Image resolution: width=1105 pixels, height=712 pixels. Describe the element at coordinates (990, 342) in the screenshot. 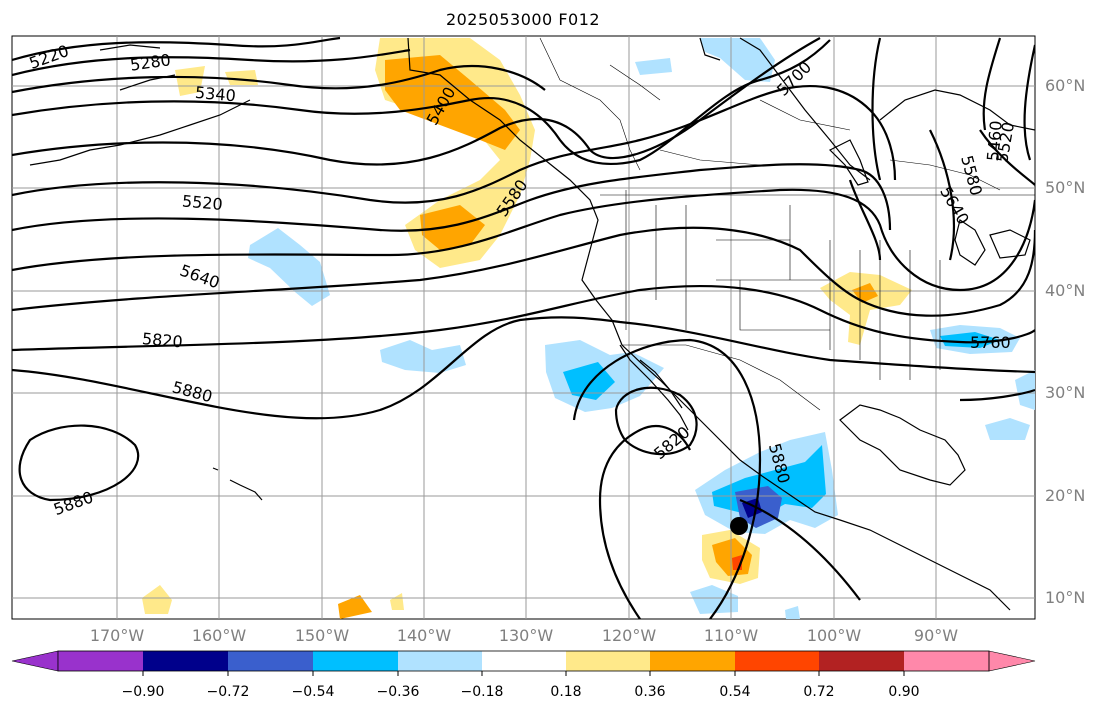

I see `contour-label-5760: 5760` at that location.